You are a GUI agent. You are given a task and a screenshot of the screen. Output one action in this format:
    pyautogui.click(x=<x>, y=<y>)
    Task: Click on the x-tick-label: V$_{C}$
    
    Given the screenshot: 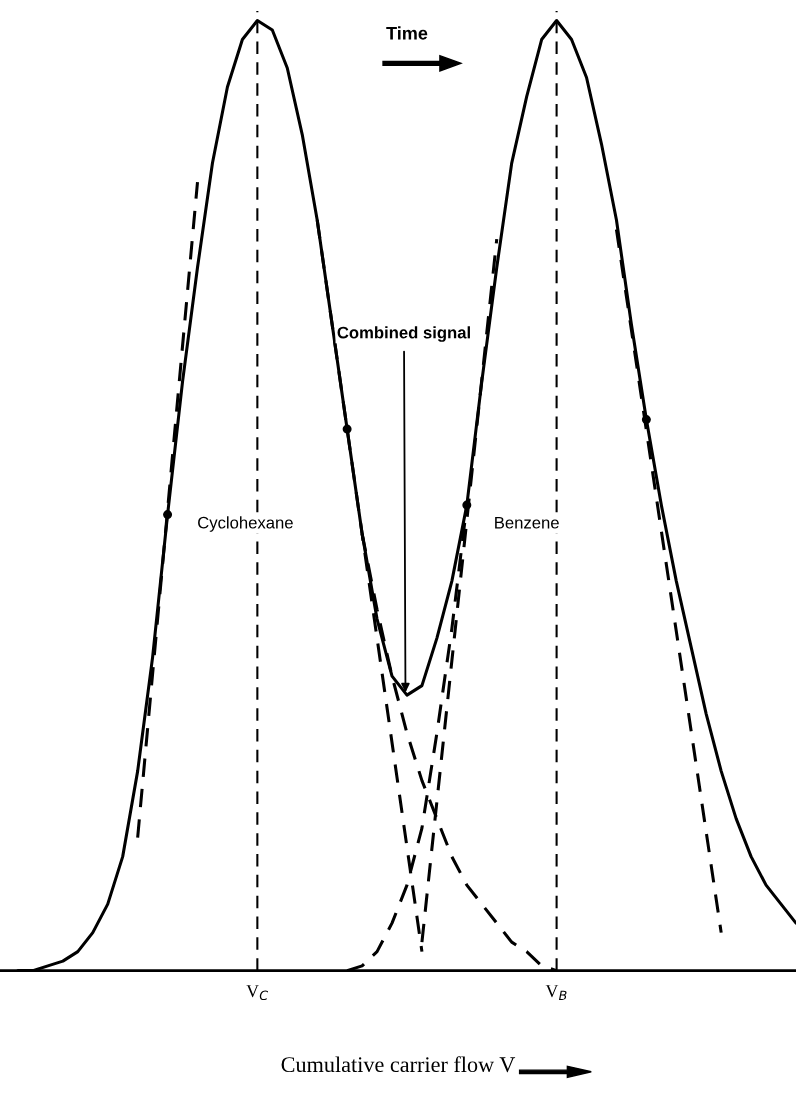 What is the action you would take?
    pyautogui.click(x=257, y=993)
    